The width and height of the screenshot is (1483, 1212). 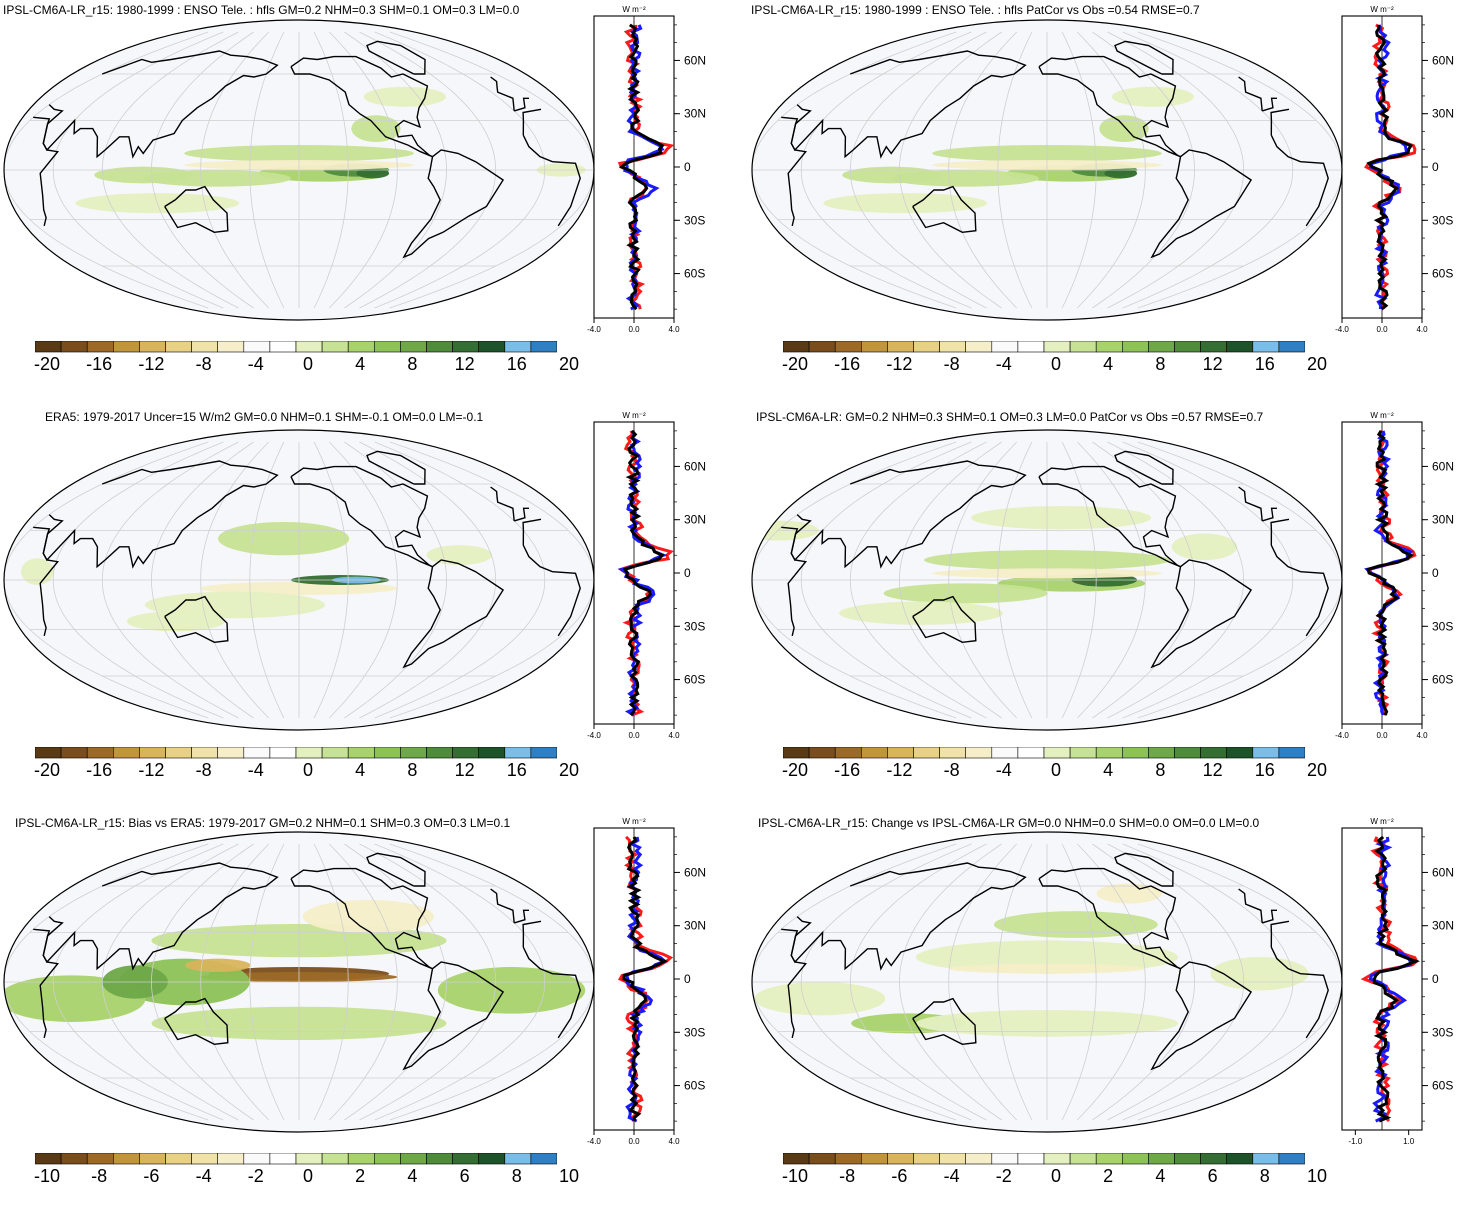 What do you see at coordinates (1056, 1176) in the screenshot?
I see `colorbar-label: 0` at bounding box center [1056, 1176].